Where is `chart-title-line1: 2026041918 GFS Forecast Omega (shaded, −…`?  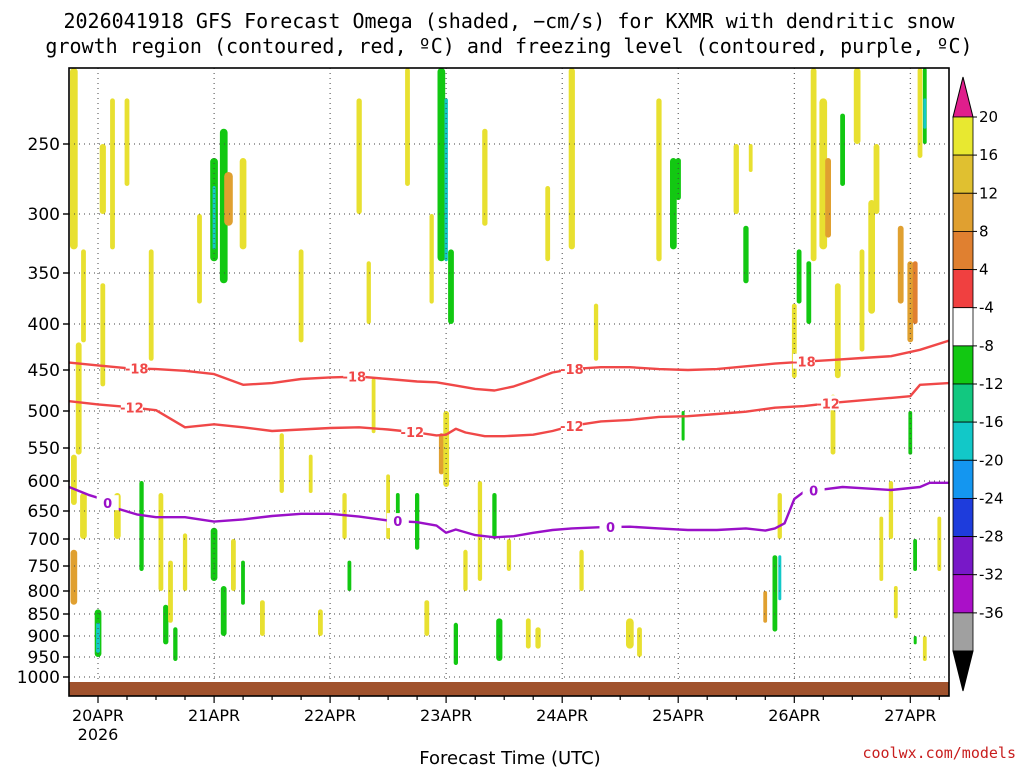
chart-title-line1: 2026041918 GFS Forecast Omega (shaded, −… is located at coordinates (509, 21).